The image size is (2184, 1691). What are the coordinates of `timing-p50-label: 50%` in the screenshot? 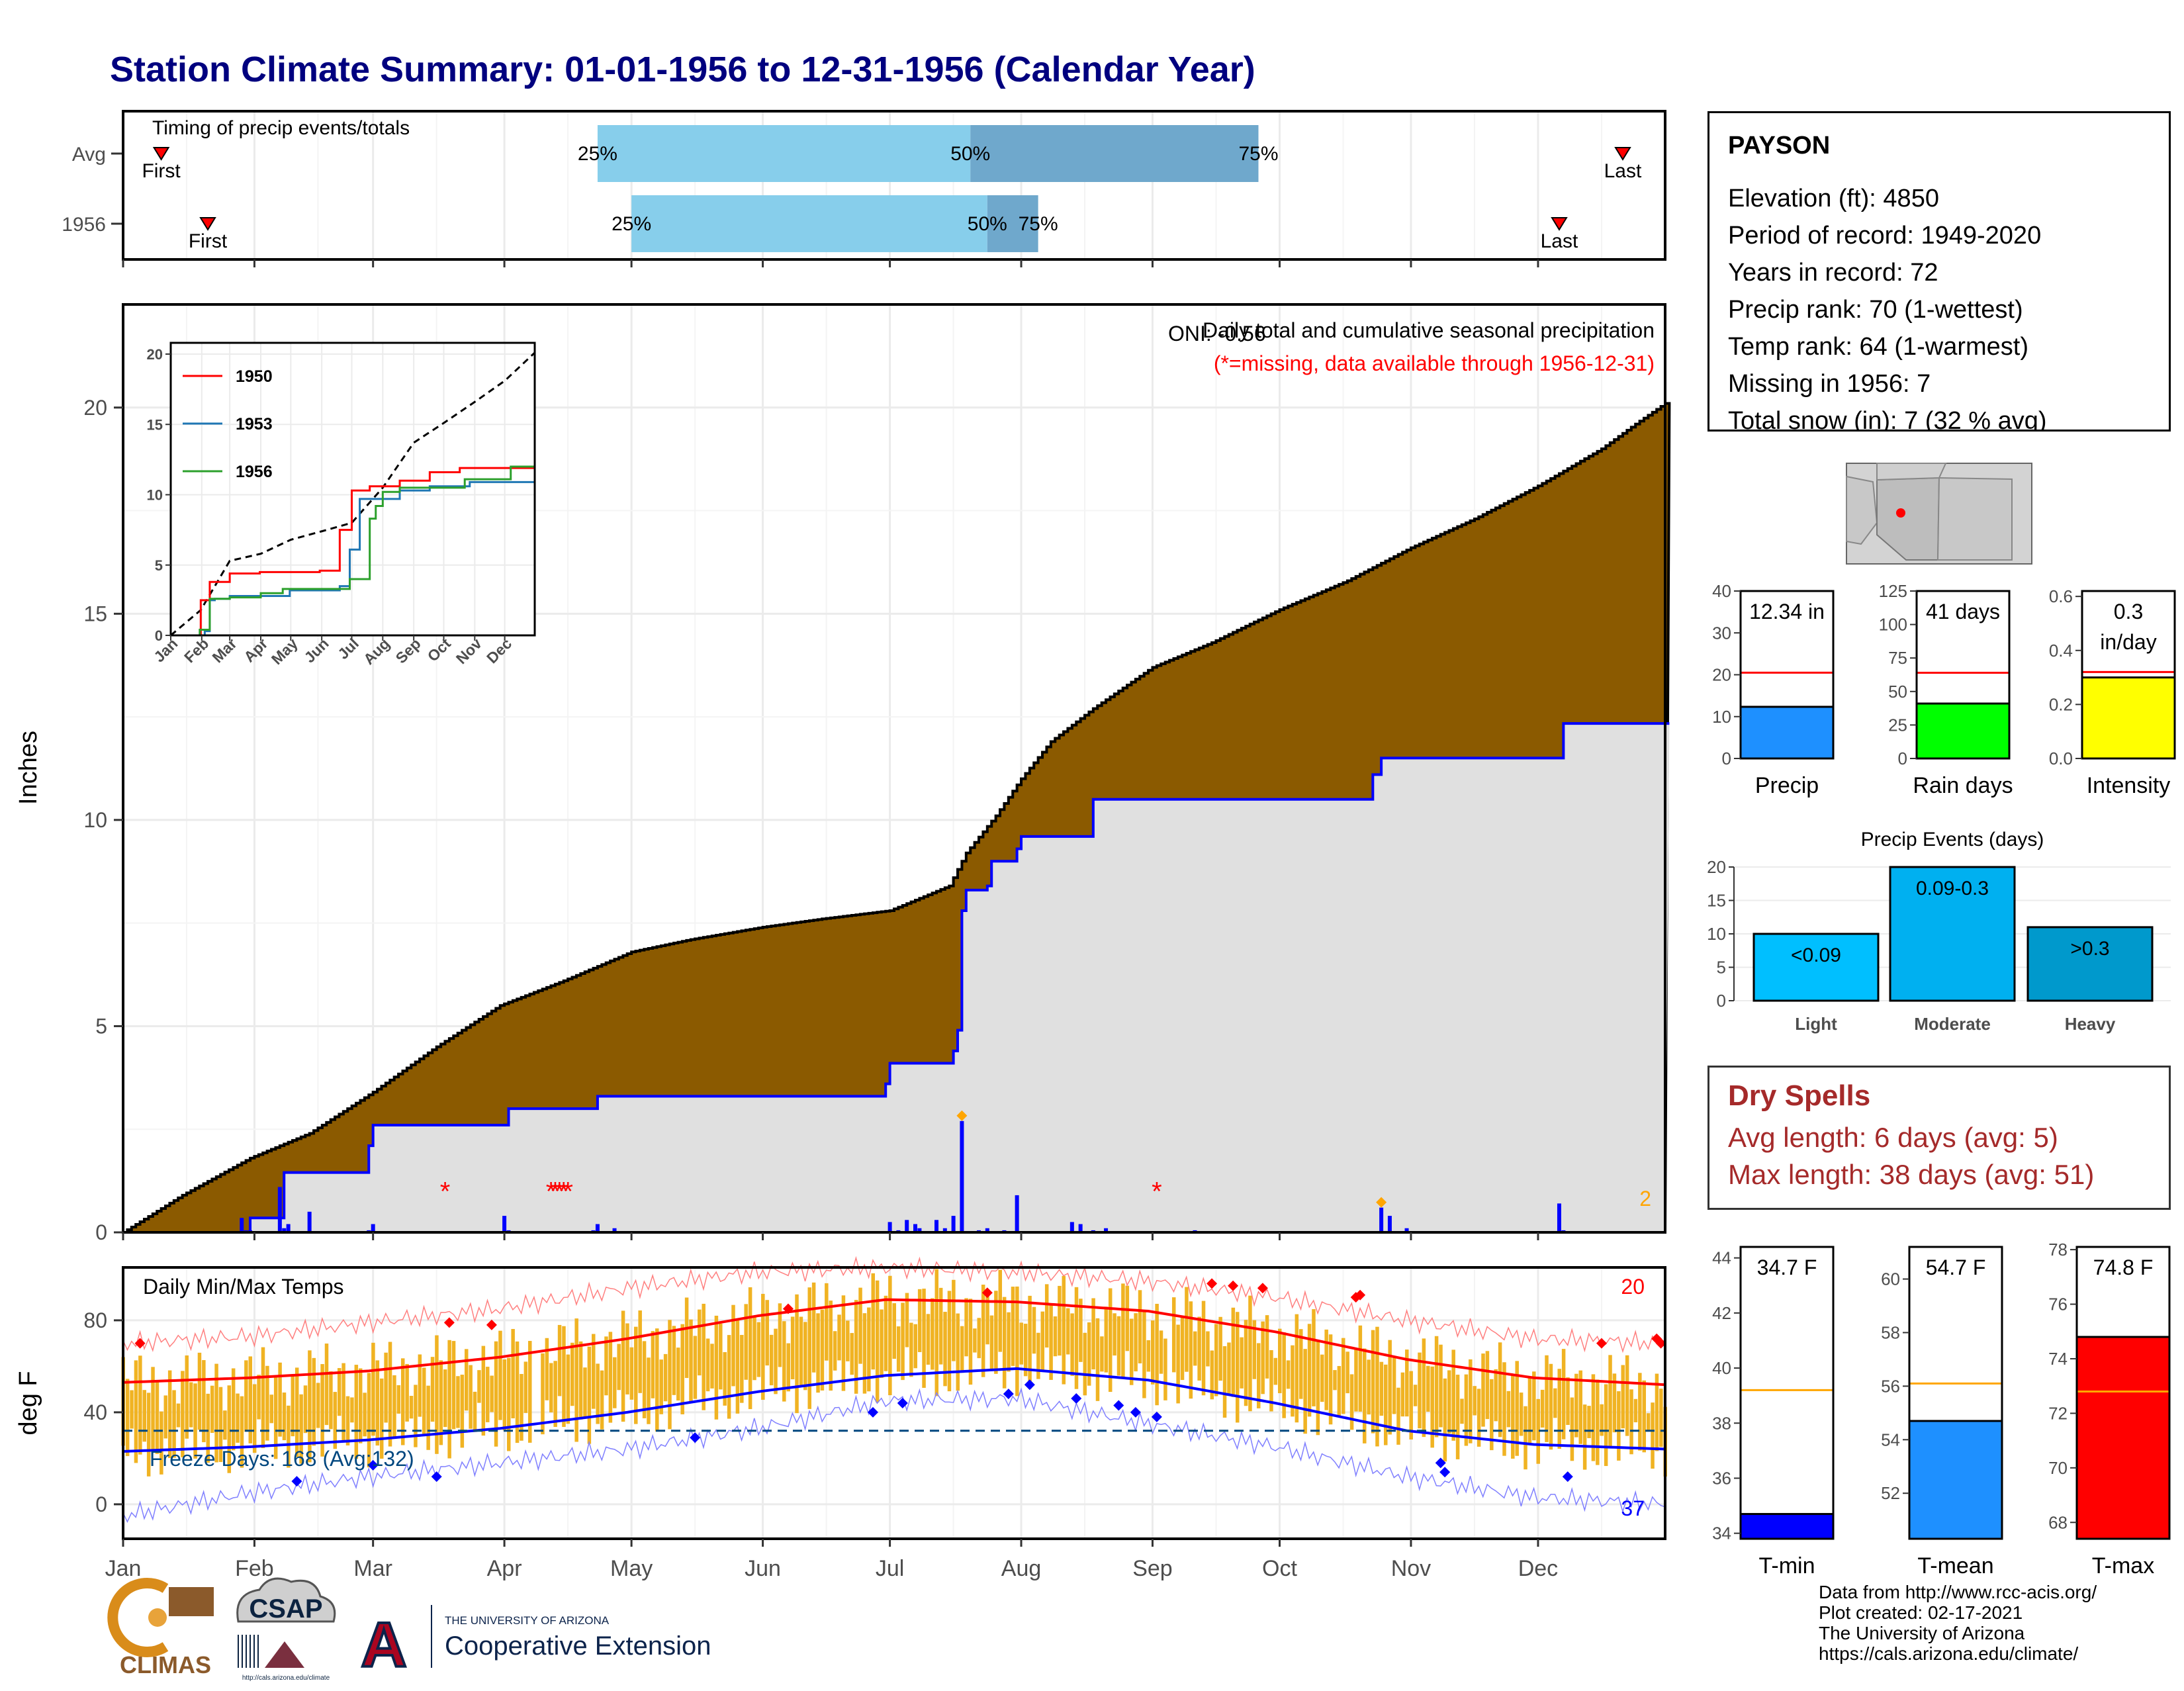 It's located at (970, 154).